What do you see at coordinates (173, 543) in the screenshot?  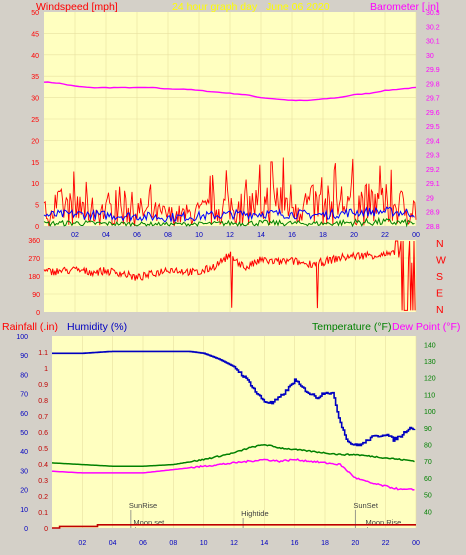 I see `climate-x-tick-label: 08` at bounding box center [173, 543].